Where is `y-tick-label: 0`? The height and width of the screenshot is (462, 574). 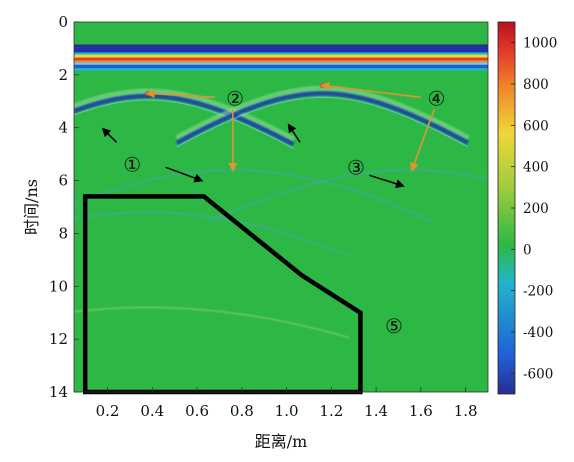
y-tick-label: 0 is located at coordinates (63, 22).